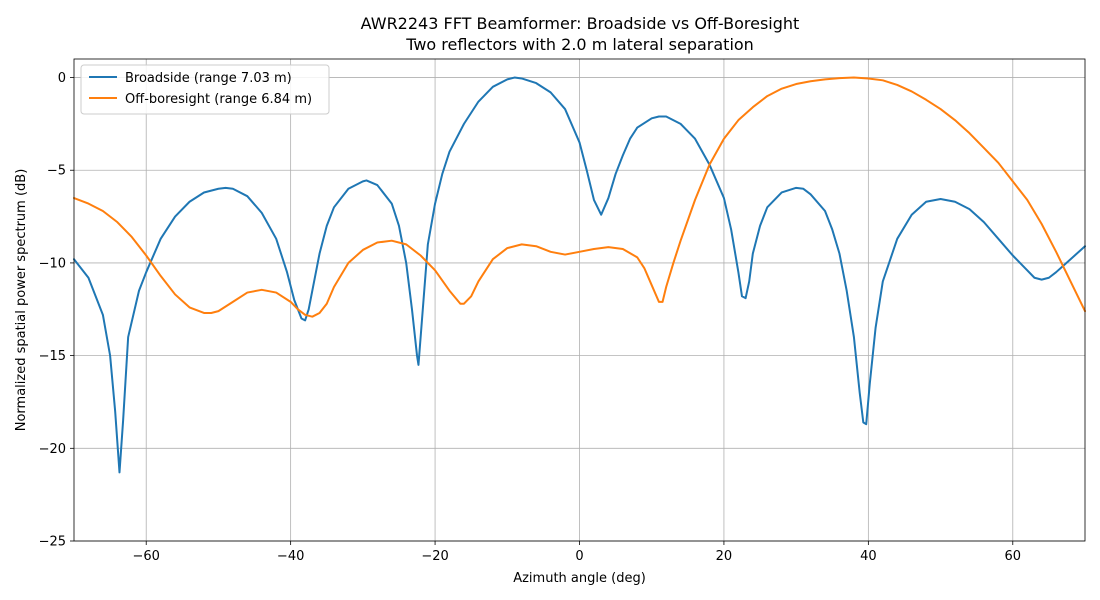  Describe the element at coordinates (208, 78) in the screenshot. I see `legend-label-broadside: Broadside (range 7.03 m)` at that location.